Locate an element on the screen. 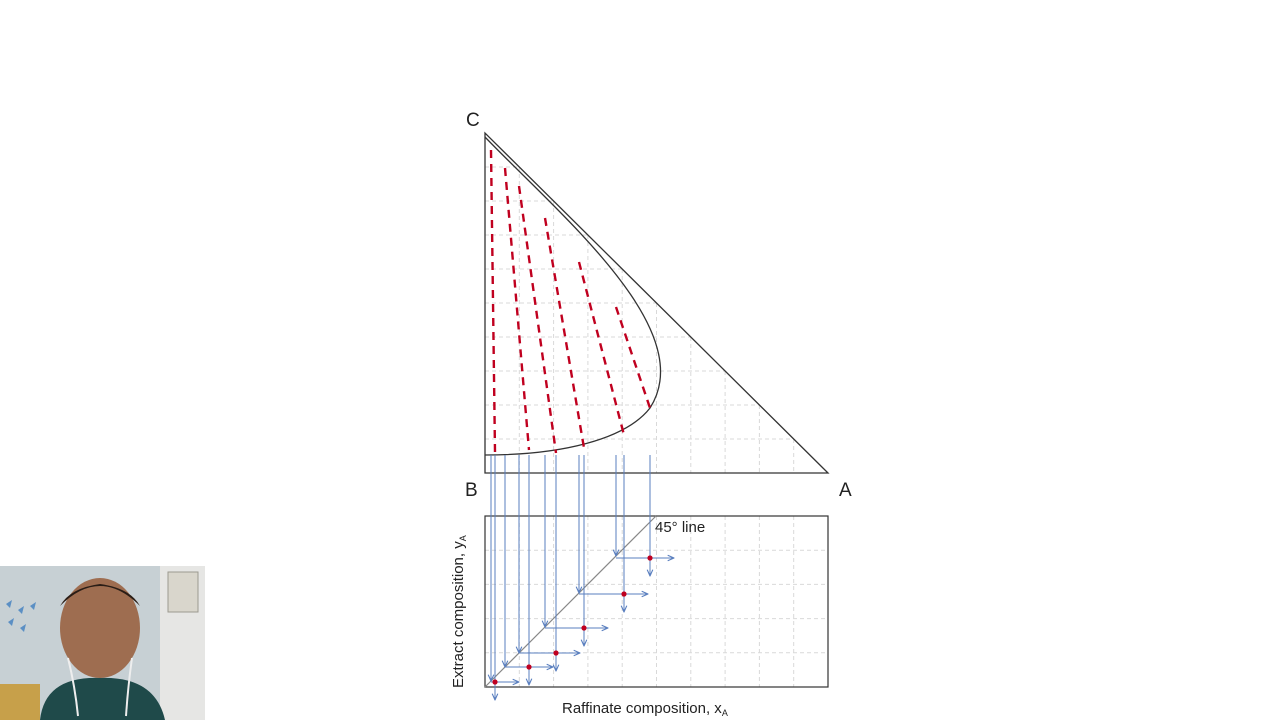 This screenshot has height=720, width=1280. triangle-grid is located at coordinates (640, 319).